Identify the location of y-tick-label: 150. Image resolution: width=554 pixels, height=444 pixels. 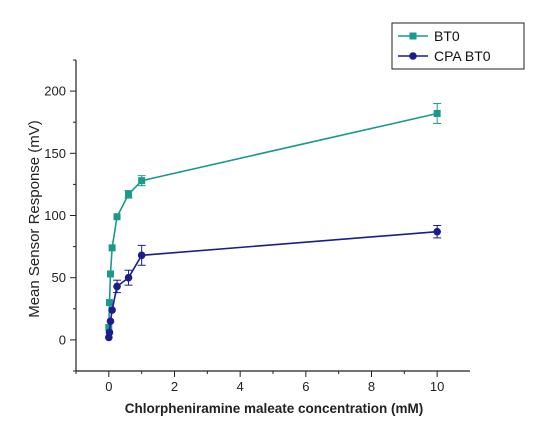
(55, 153).